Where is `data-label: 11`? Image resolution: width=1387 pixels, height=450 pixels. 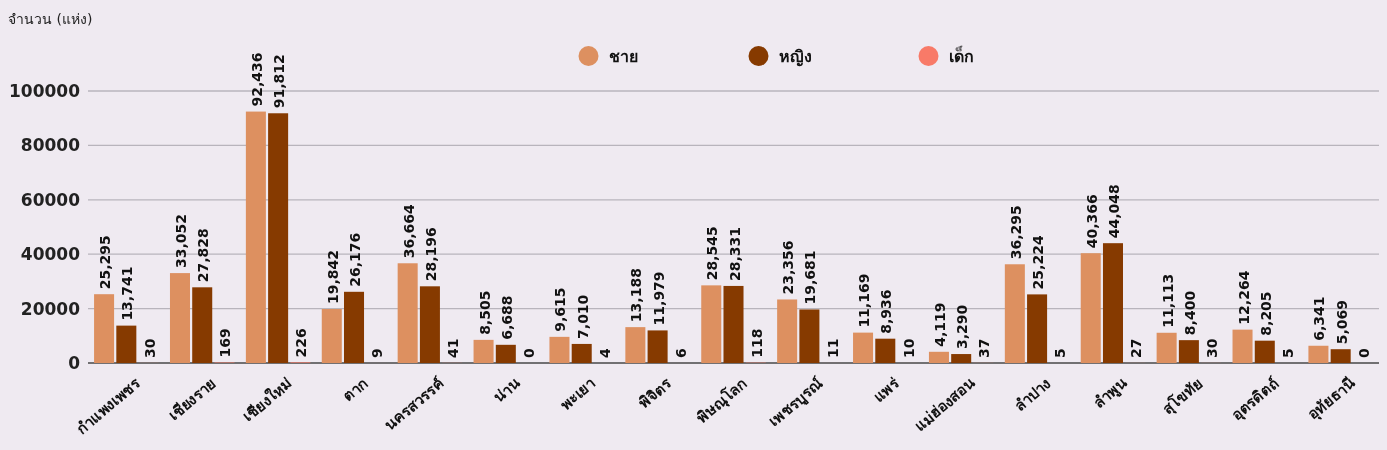
data-label: 11 is located at coordinates (832, 348).